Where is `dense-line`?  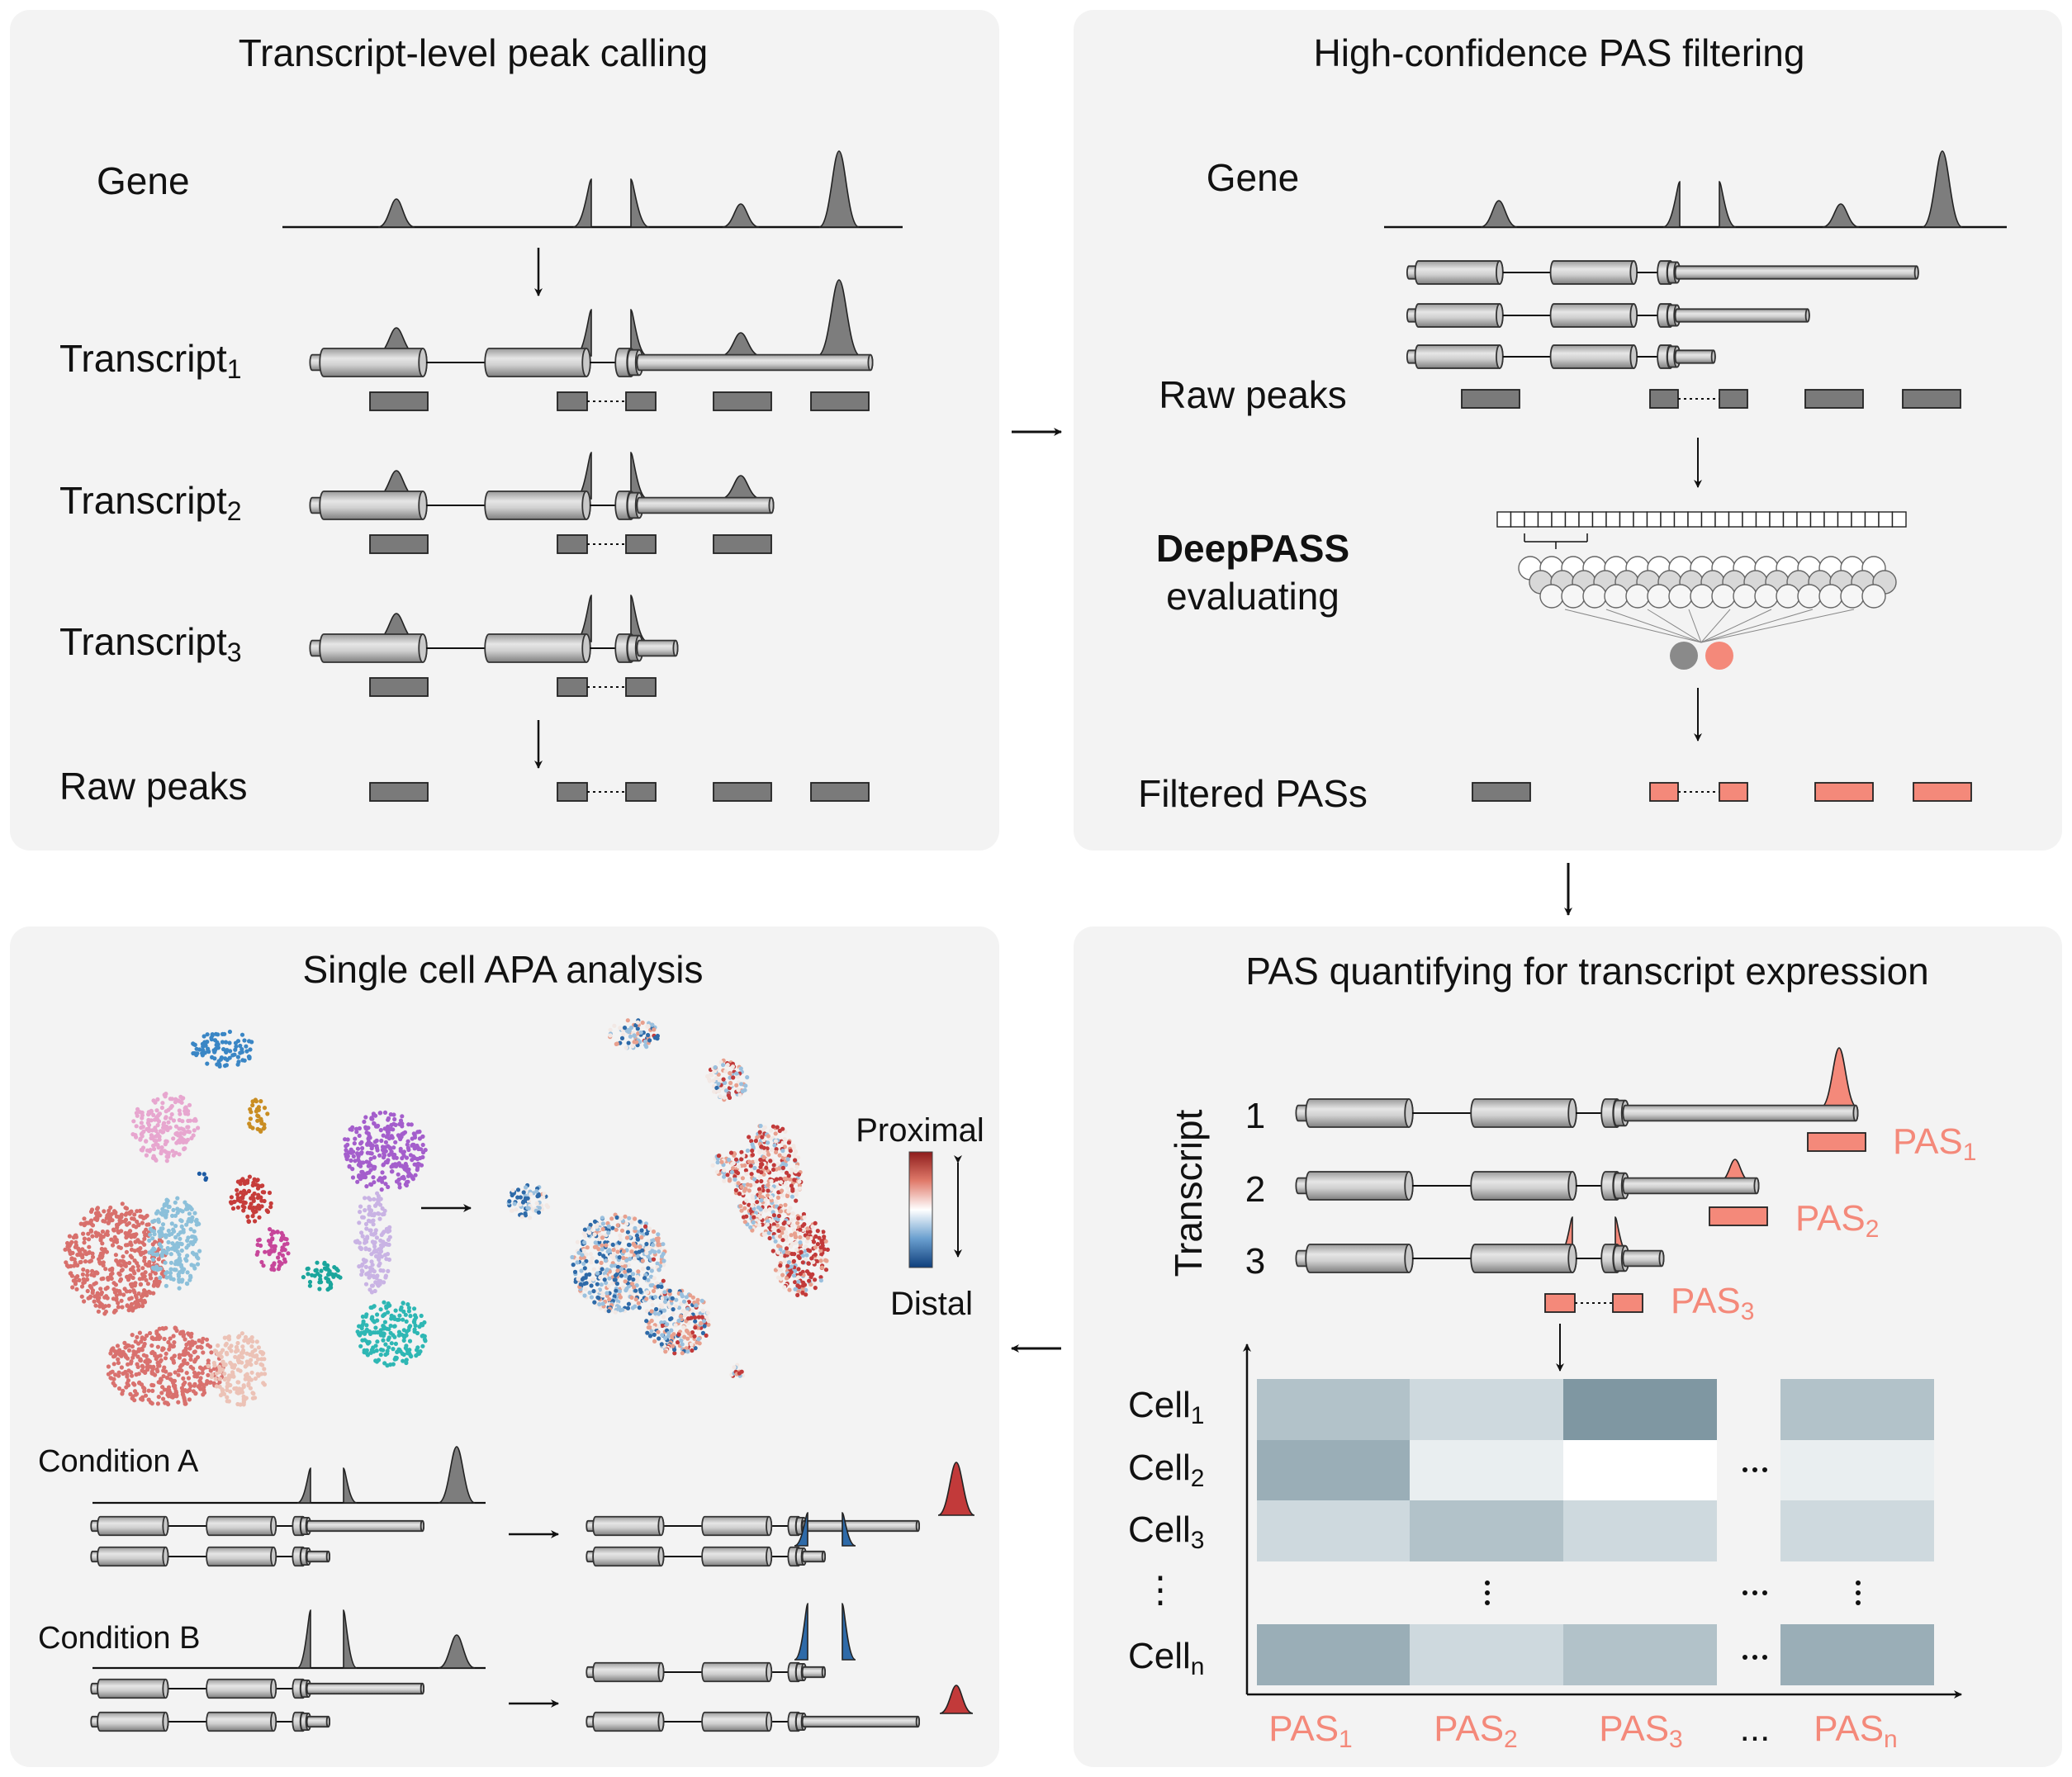
dense-line is located at coordinates (1736, 626).